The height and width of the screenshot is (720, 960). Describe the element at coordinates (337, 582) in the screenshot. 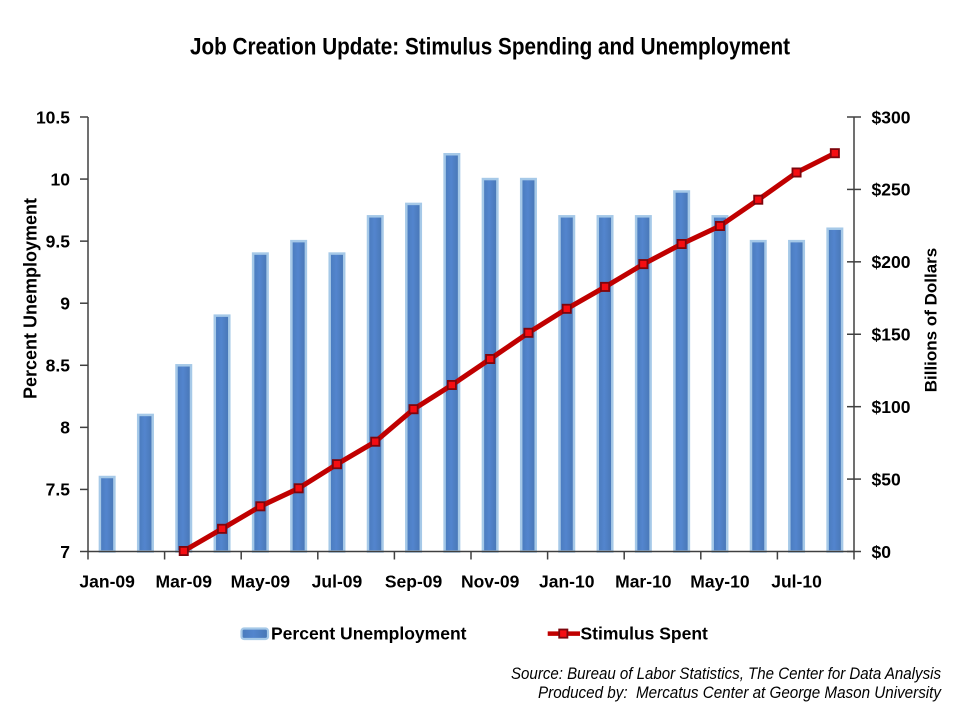

I see `svg-text: Jul-09` at that location.